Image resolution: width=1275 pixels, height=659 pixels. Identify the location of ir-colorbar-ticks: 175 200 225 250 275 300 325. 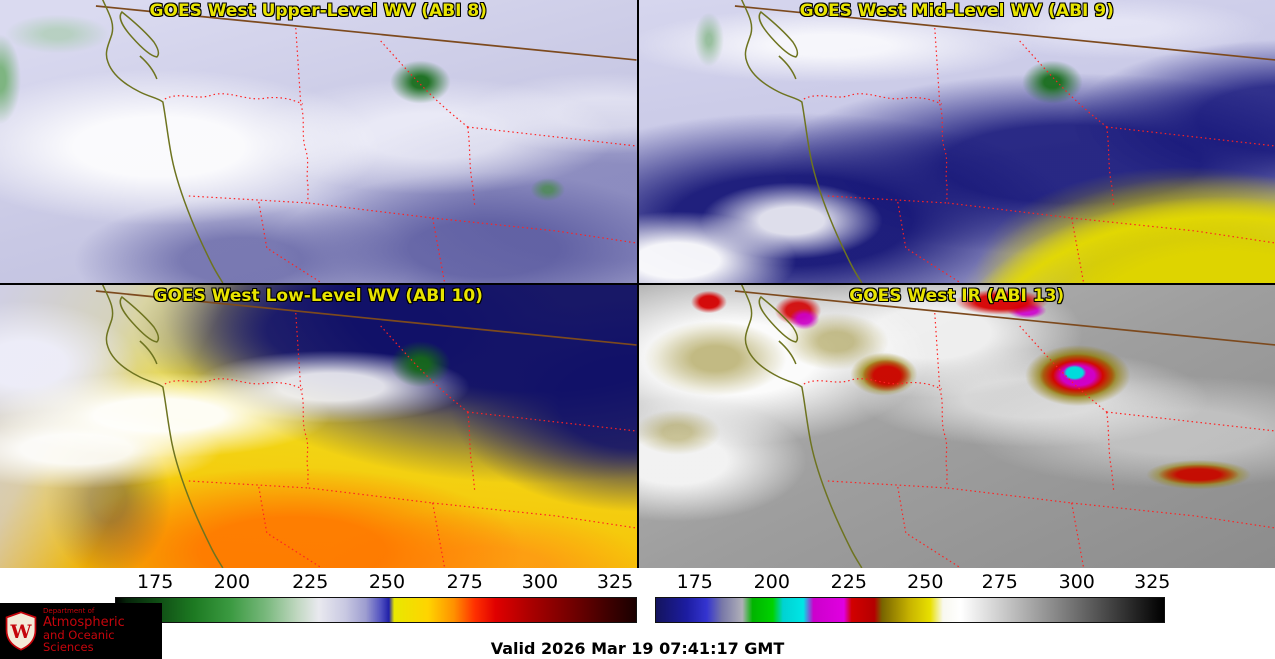
(913, 583).